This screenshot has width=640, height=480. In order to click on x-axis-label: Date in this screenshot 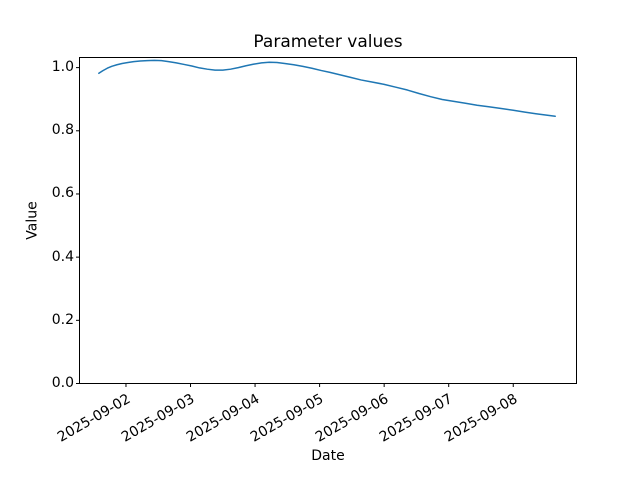, I will do `click(328, 456)`.